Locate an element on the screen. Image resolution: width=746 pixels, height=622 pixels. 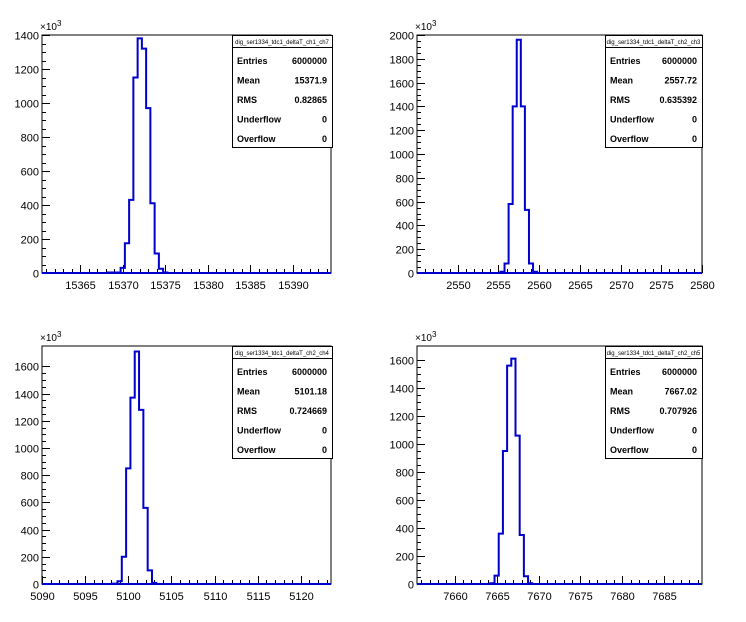
x-tick-label: 2575 is located at coordinates (661, 286).